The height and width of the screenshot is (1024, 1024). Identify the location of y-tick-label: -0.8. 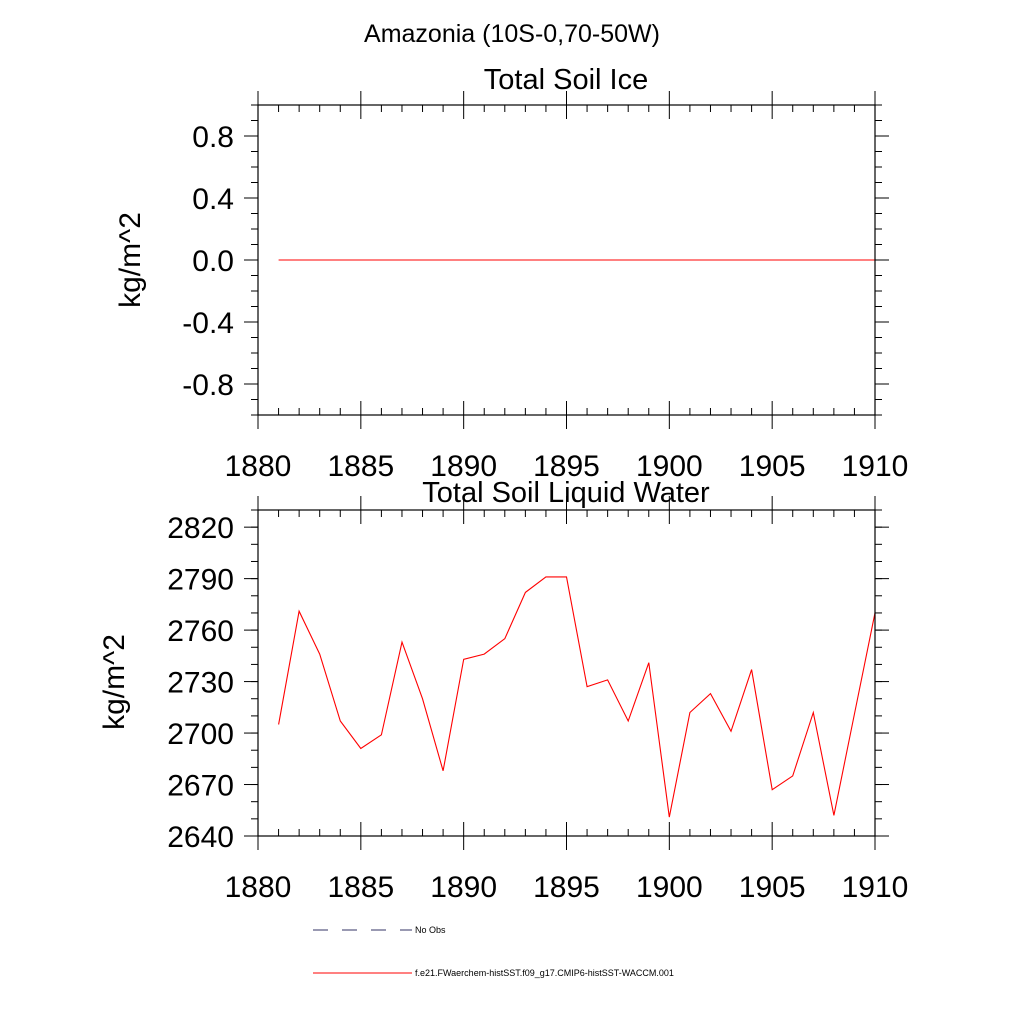
(208, 385).